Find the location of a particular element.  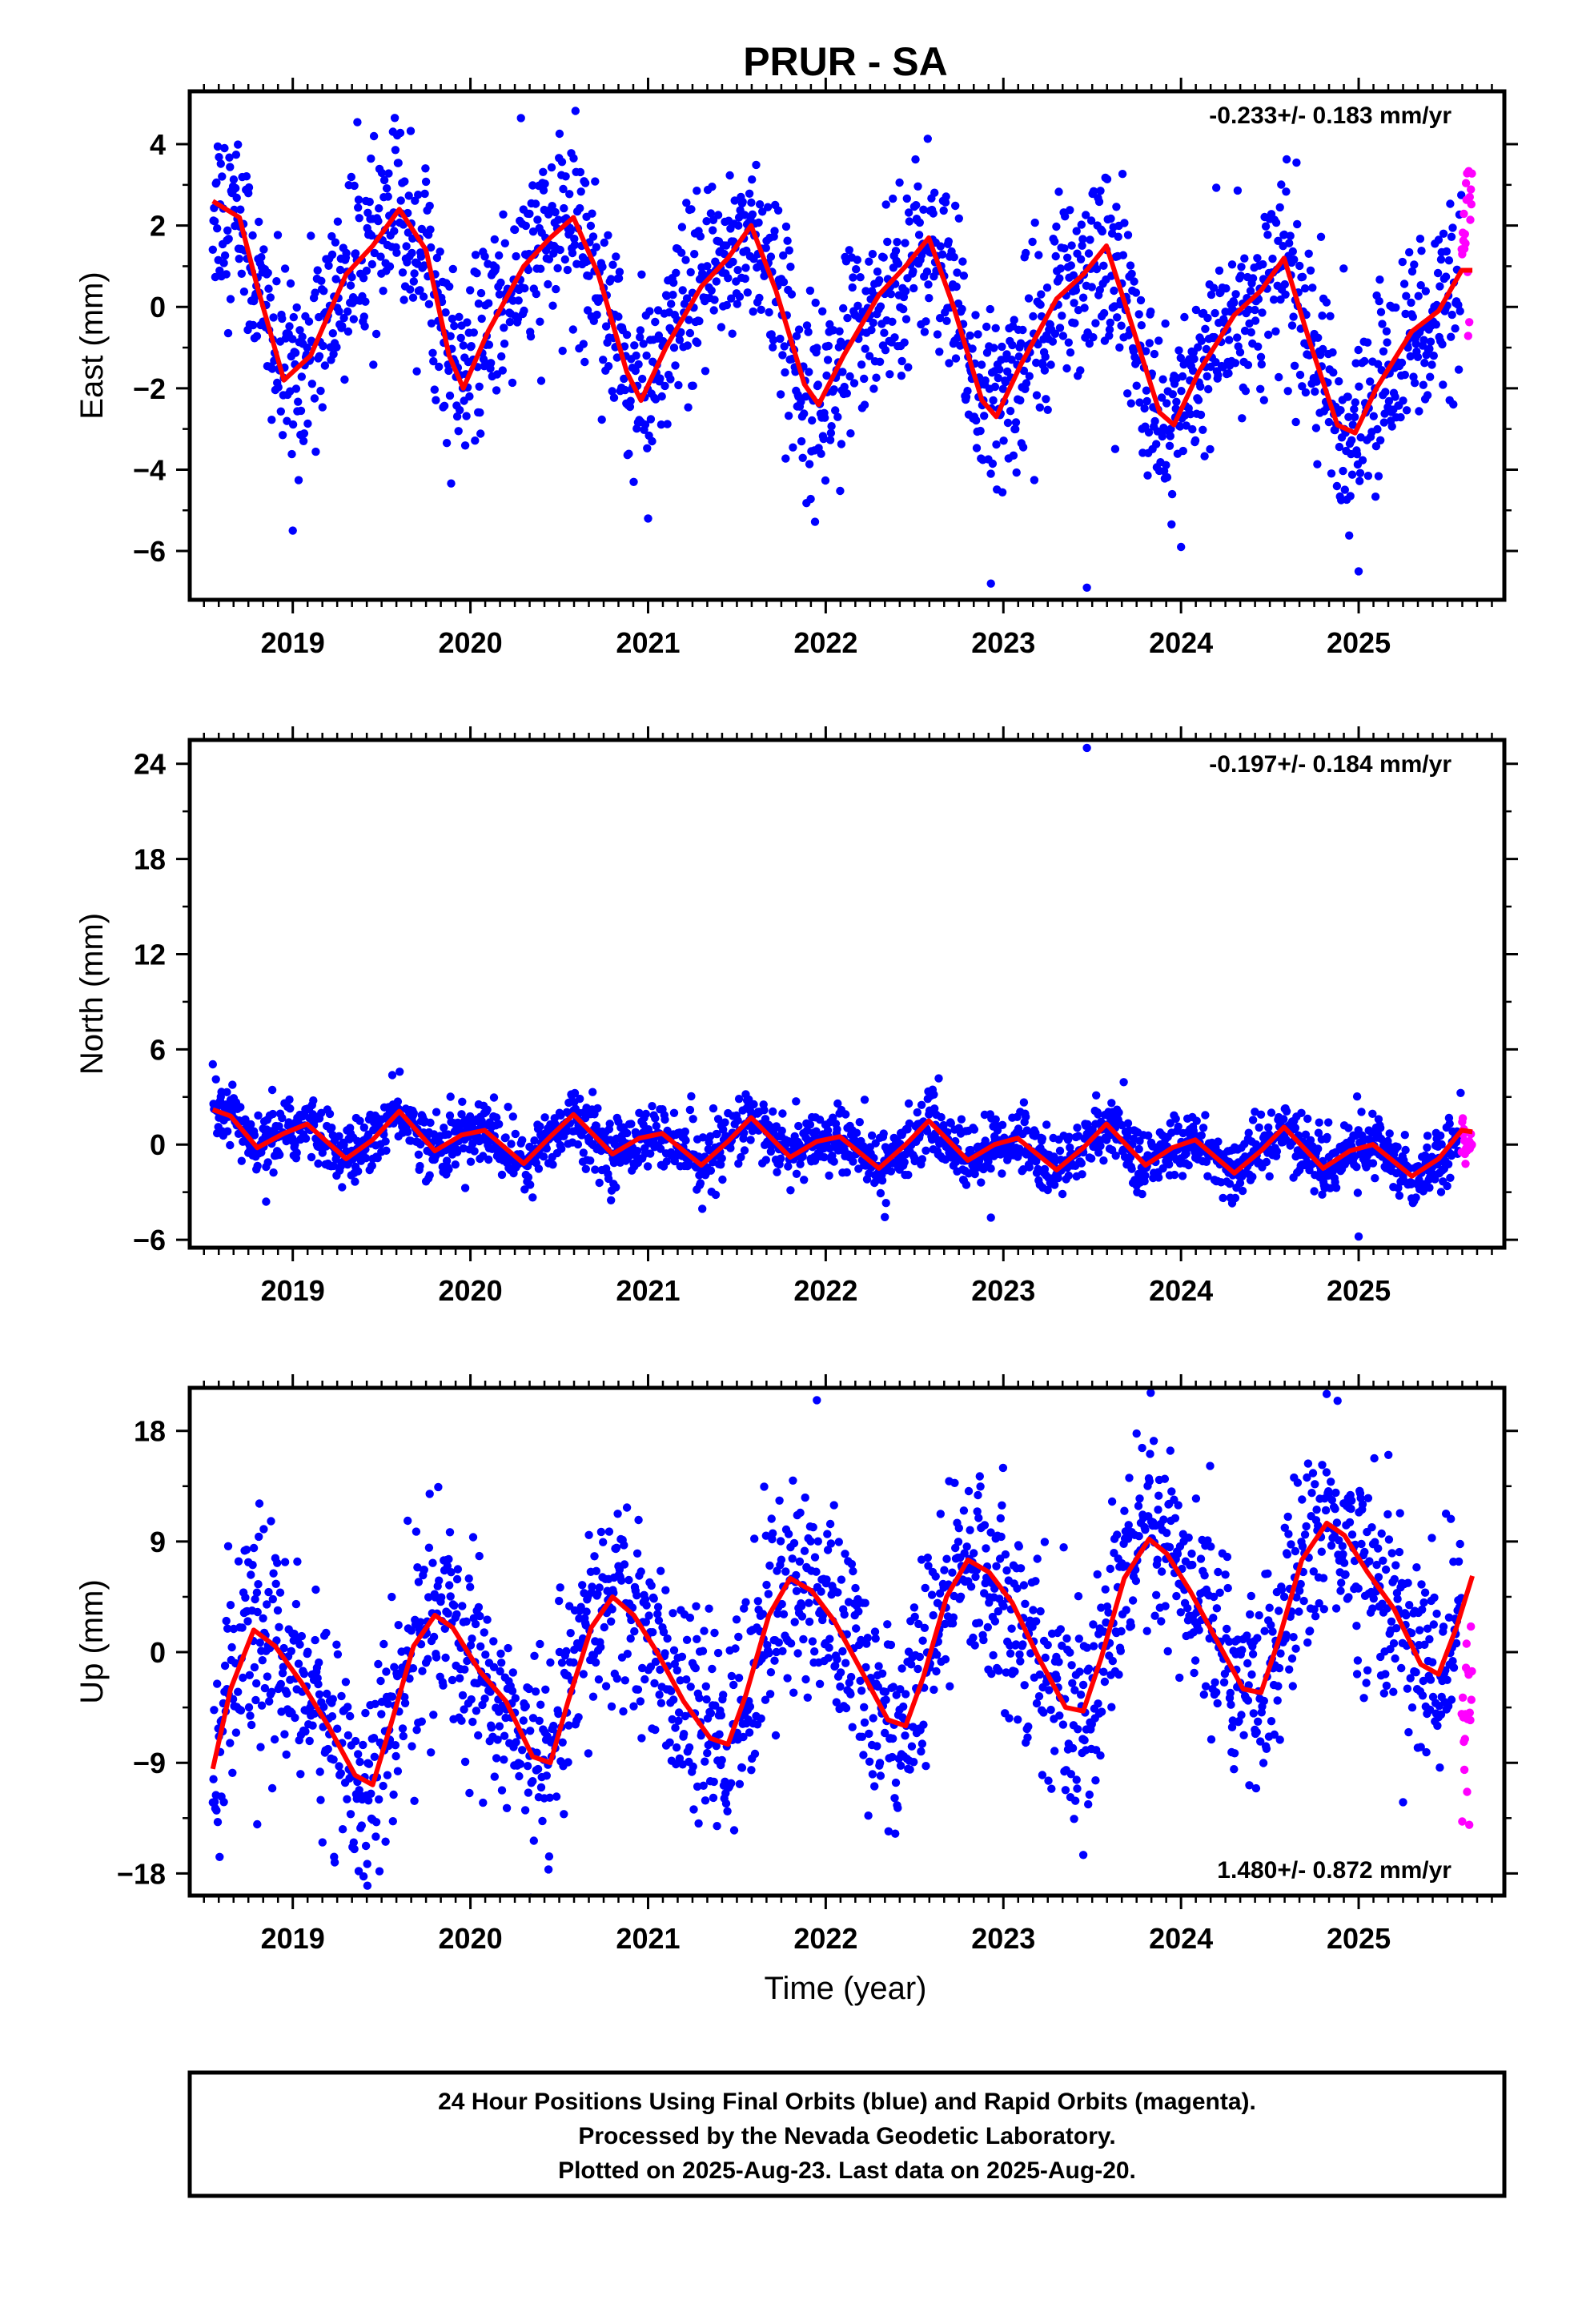

north-x-tick-label: 2020 is located at coordinates (471, 1290).